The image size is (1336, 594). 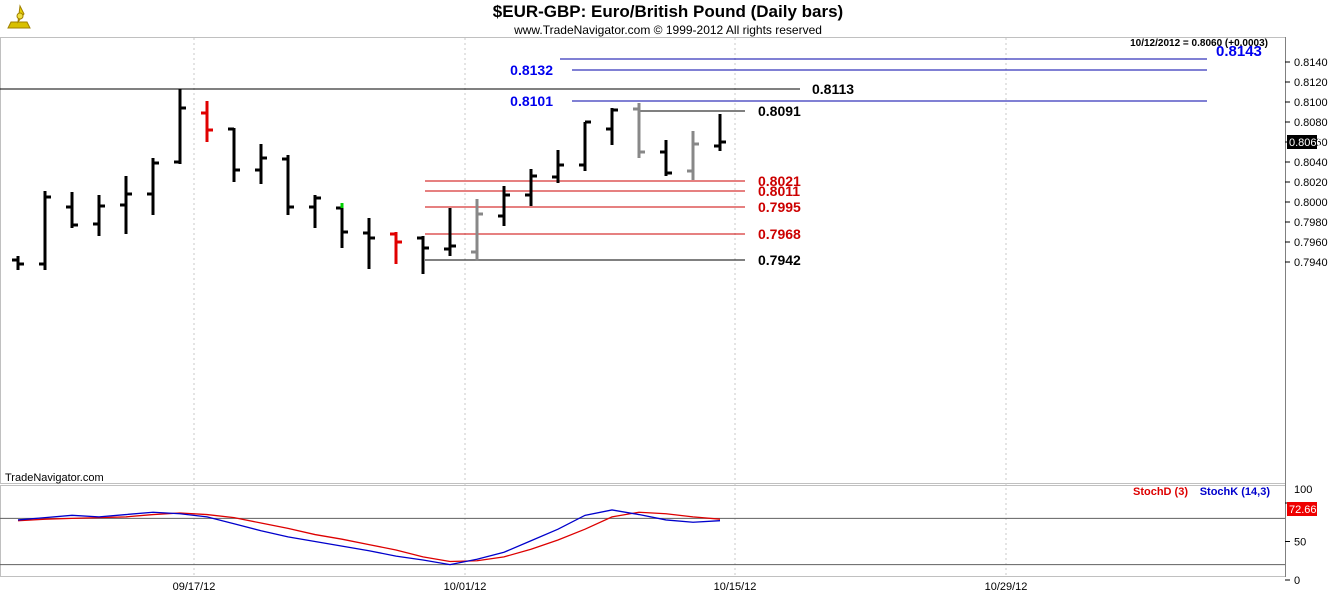 What do you see at coordinates (1311, 83) in the screenshot?
I see `y-tick-label: 0.8120` at bounding box center [1311, 83].